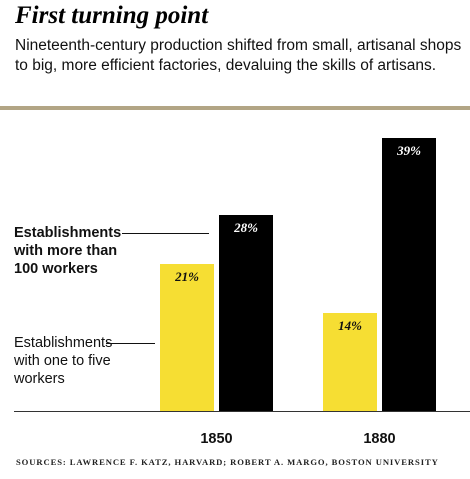 This screenshot has width=470, height=479. I want to click on data-label-large-1850: 28%, so click(245, 227).